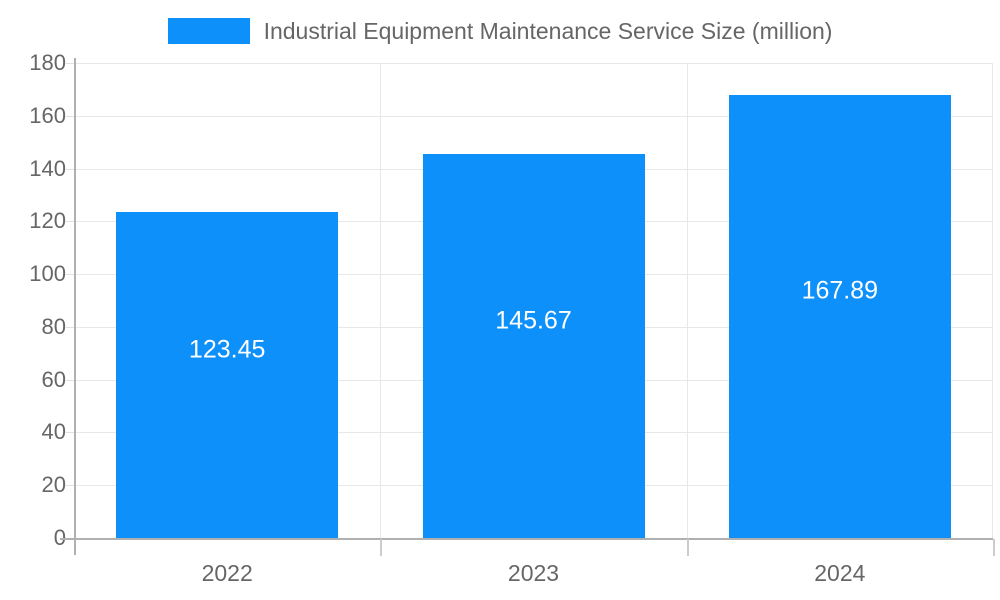 This screenshot has height=600, width=1000. I want to click on bar-value-label: 145.67, so click(533, 320).